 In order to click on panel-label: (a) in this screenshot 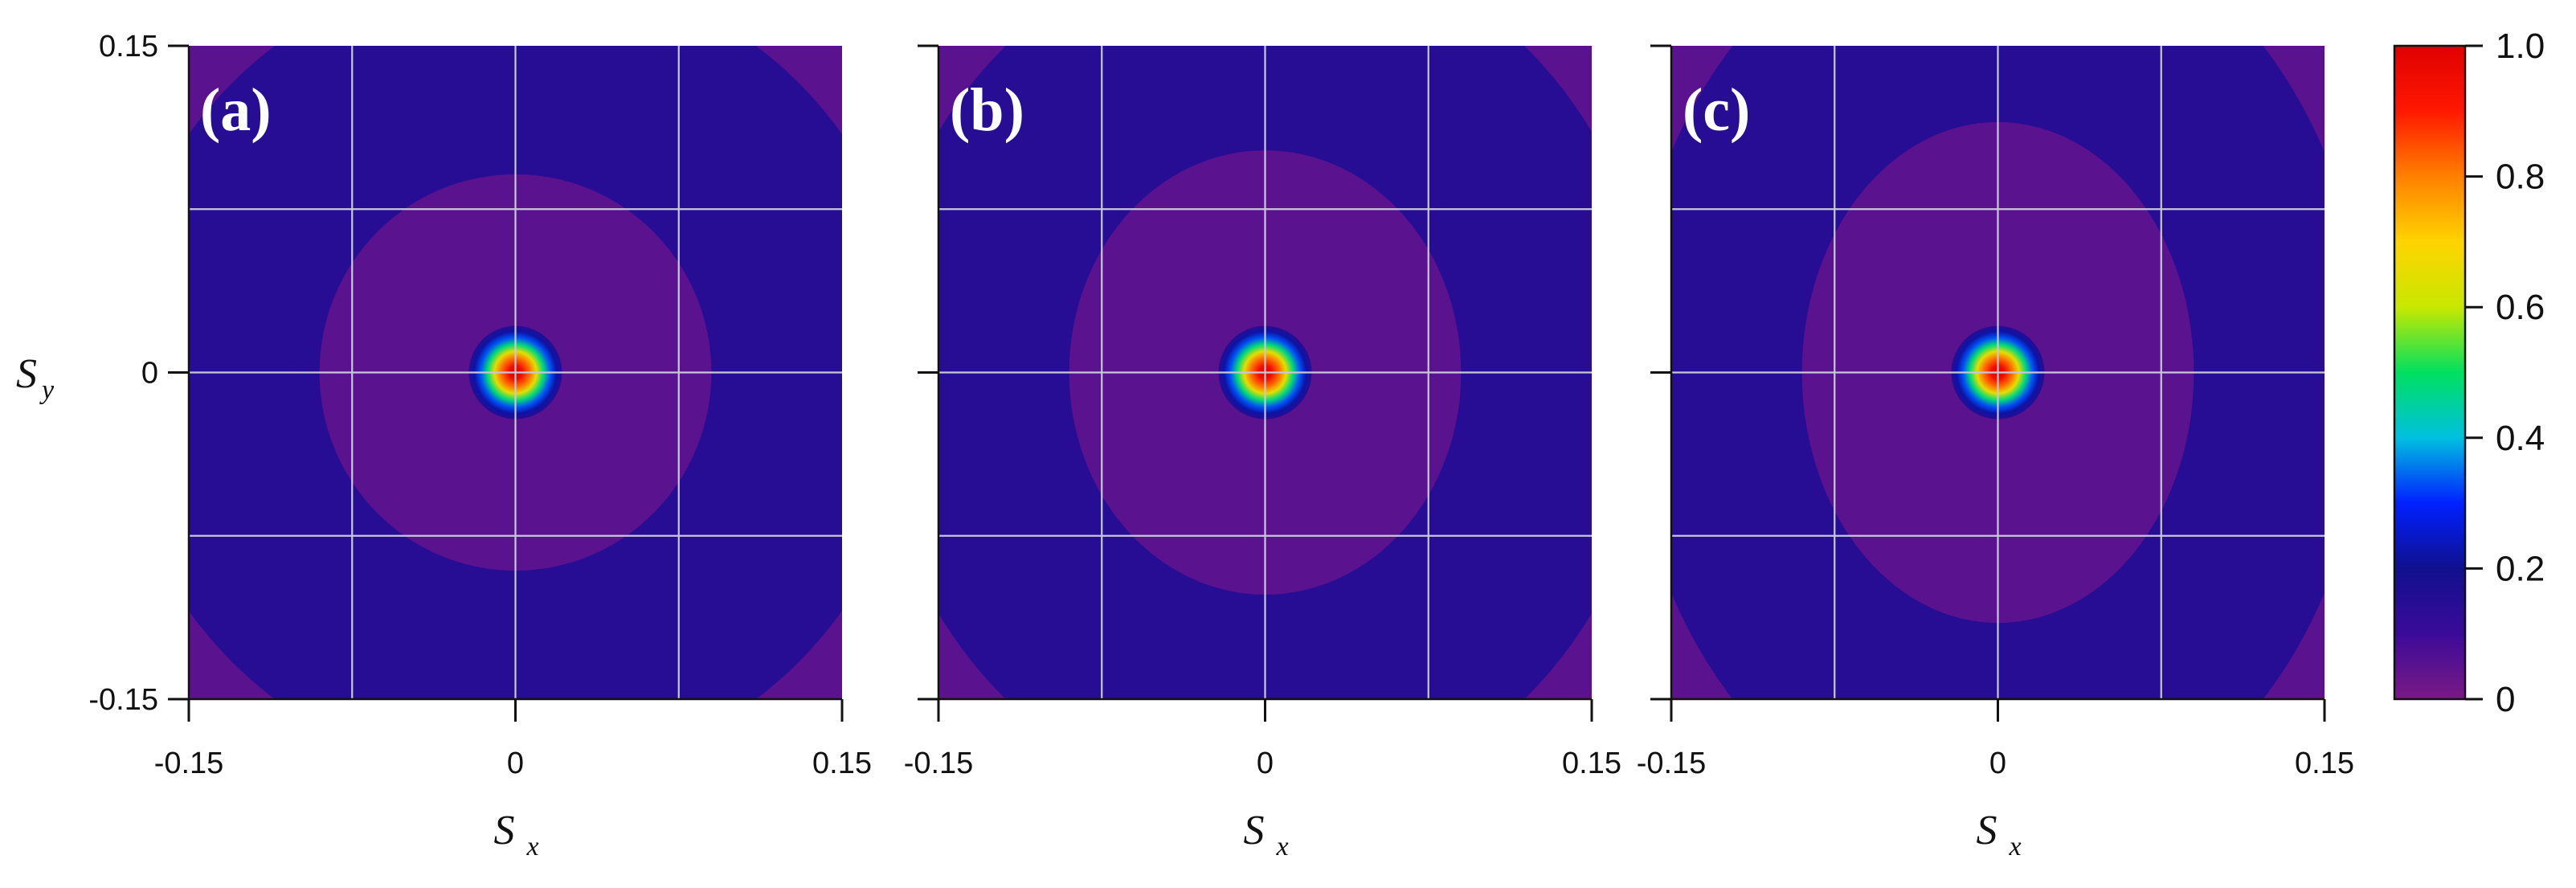, I will do `click(236, 110)`.